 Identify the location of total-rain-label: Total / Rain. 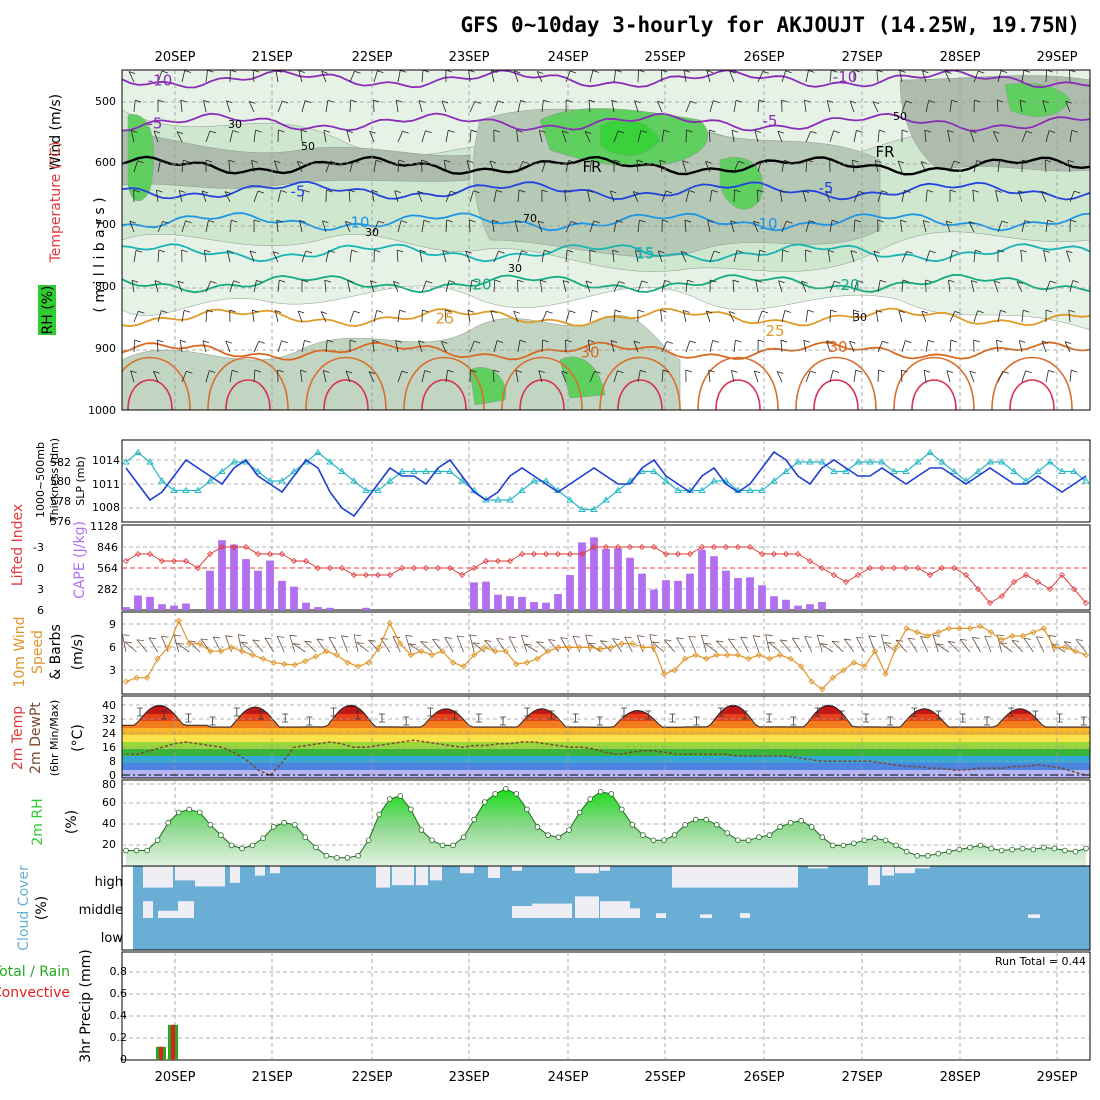
(35, 972).